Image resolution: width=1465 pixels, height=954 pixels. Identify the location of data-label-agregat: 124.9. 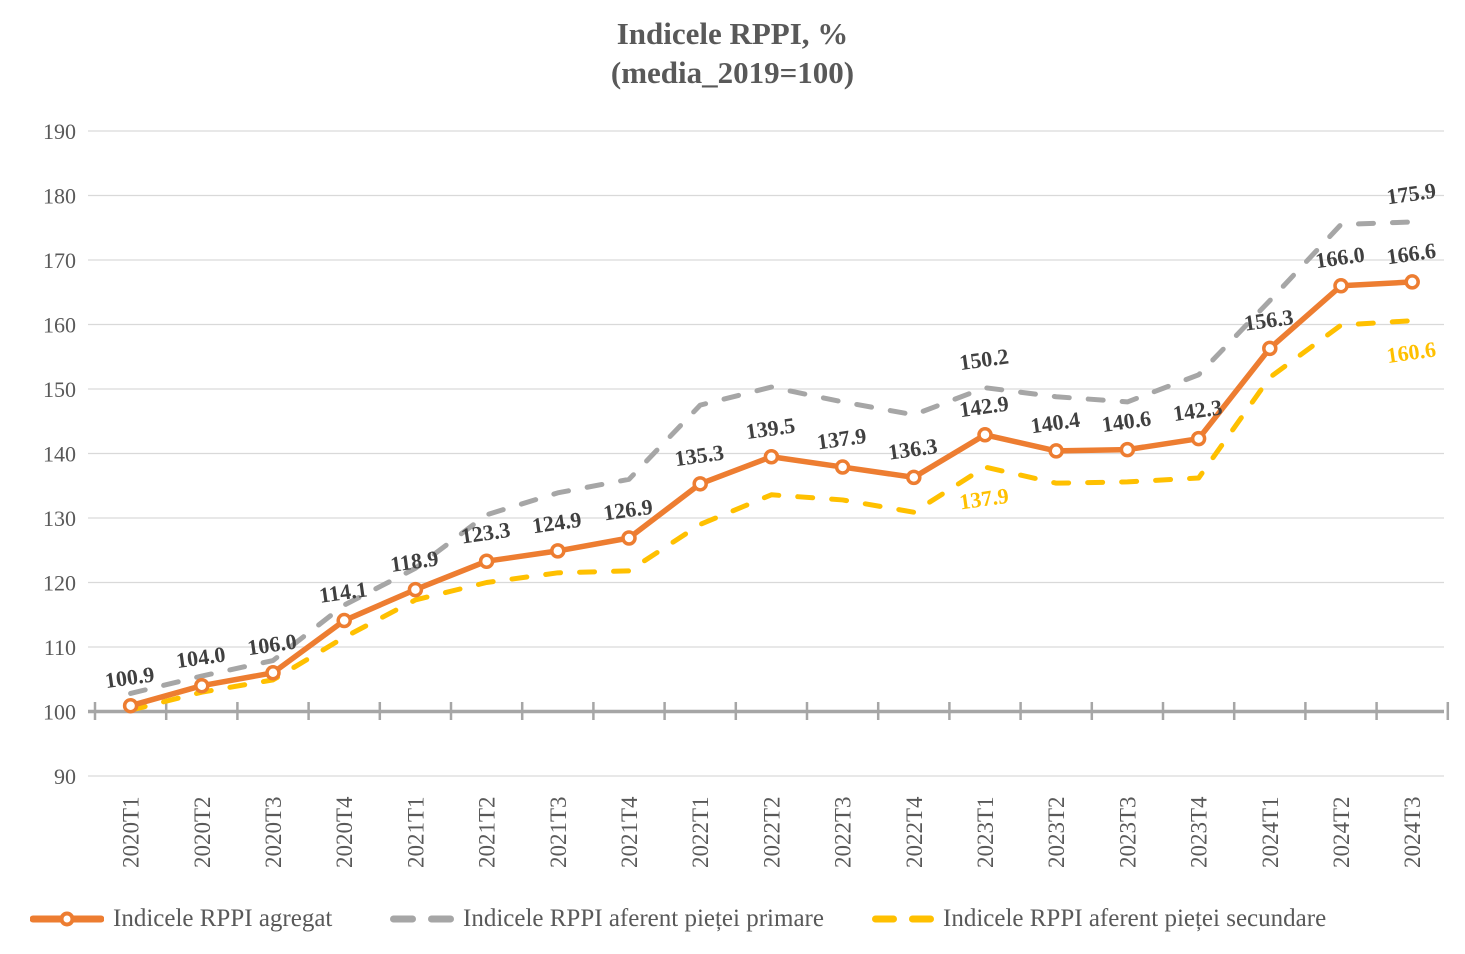
(557, 523).